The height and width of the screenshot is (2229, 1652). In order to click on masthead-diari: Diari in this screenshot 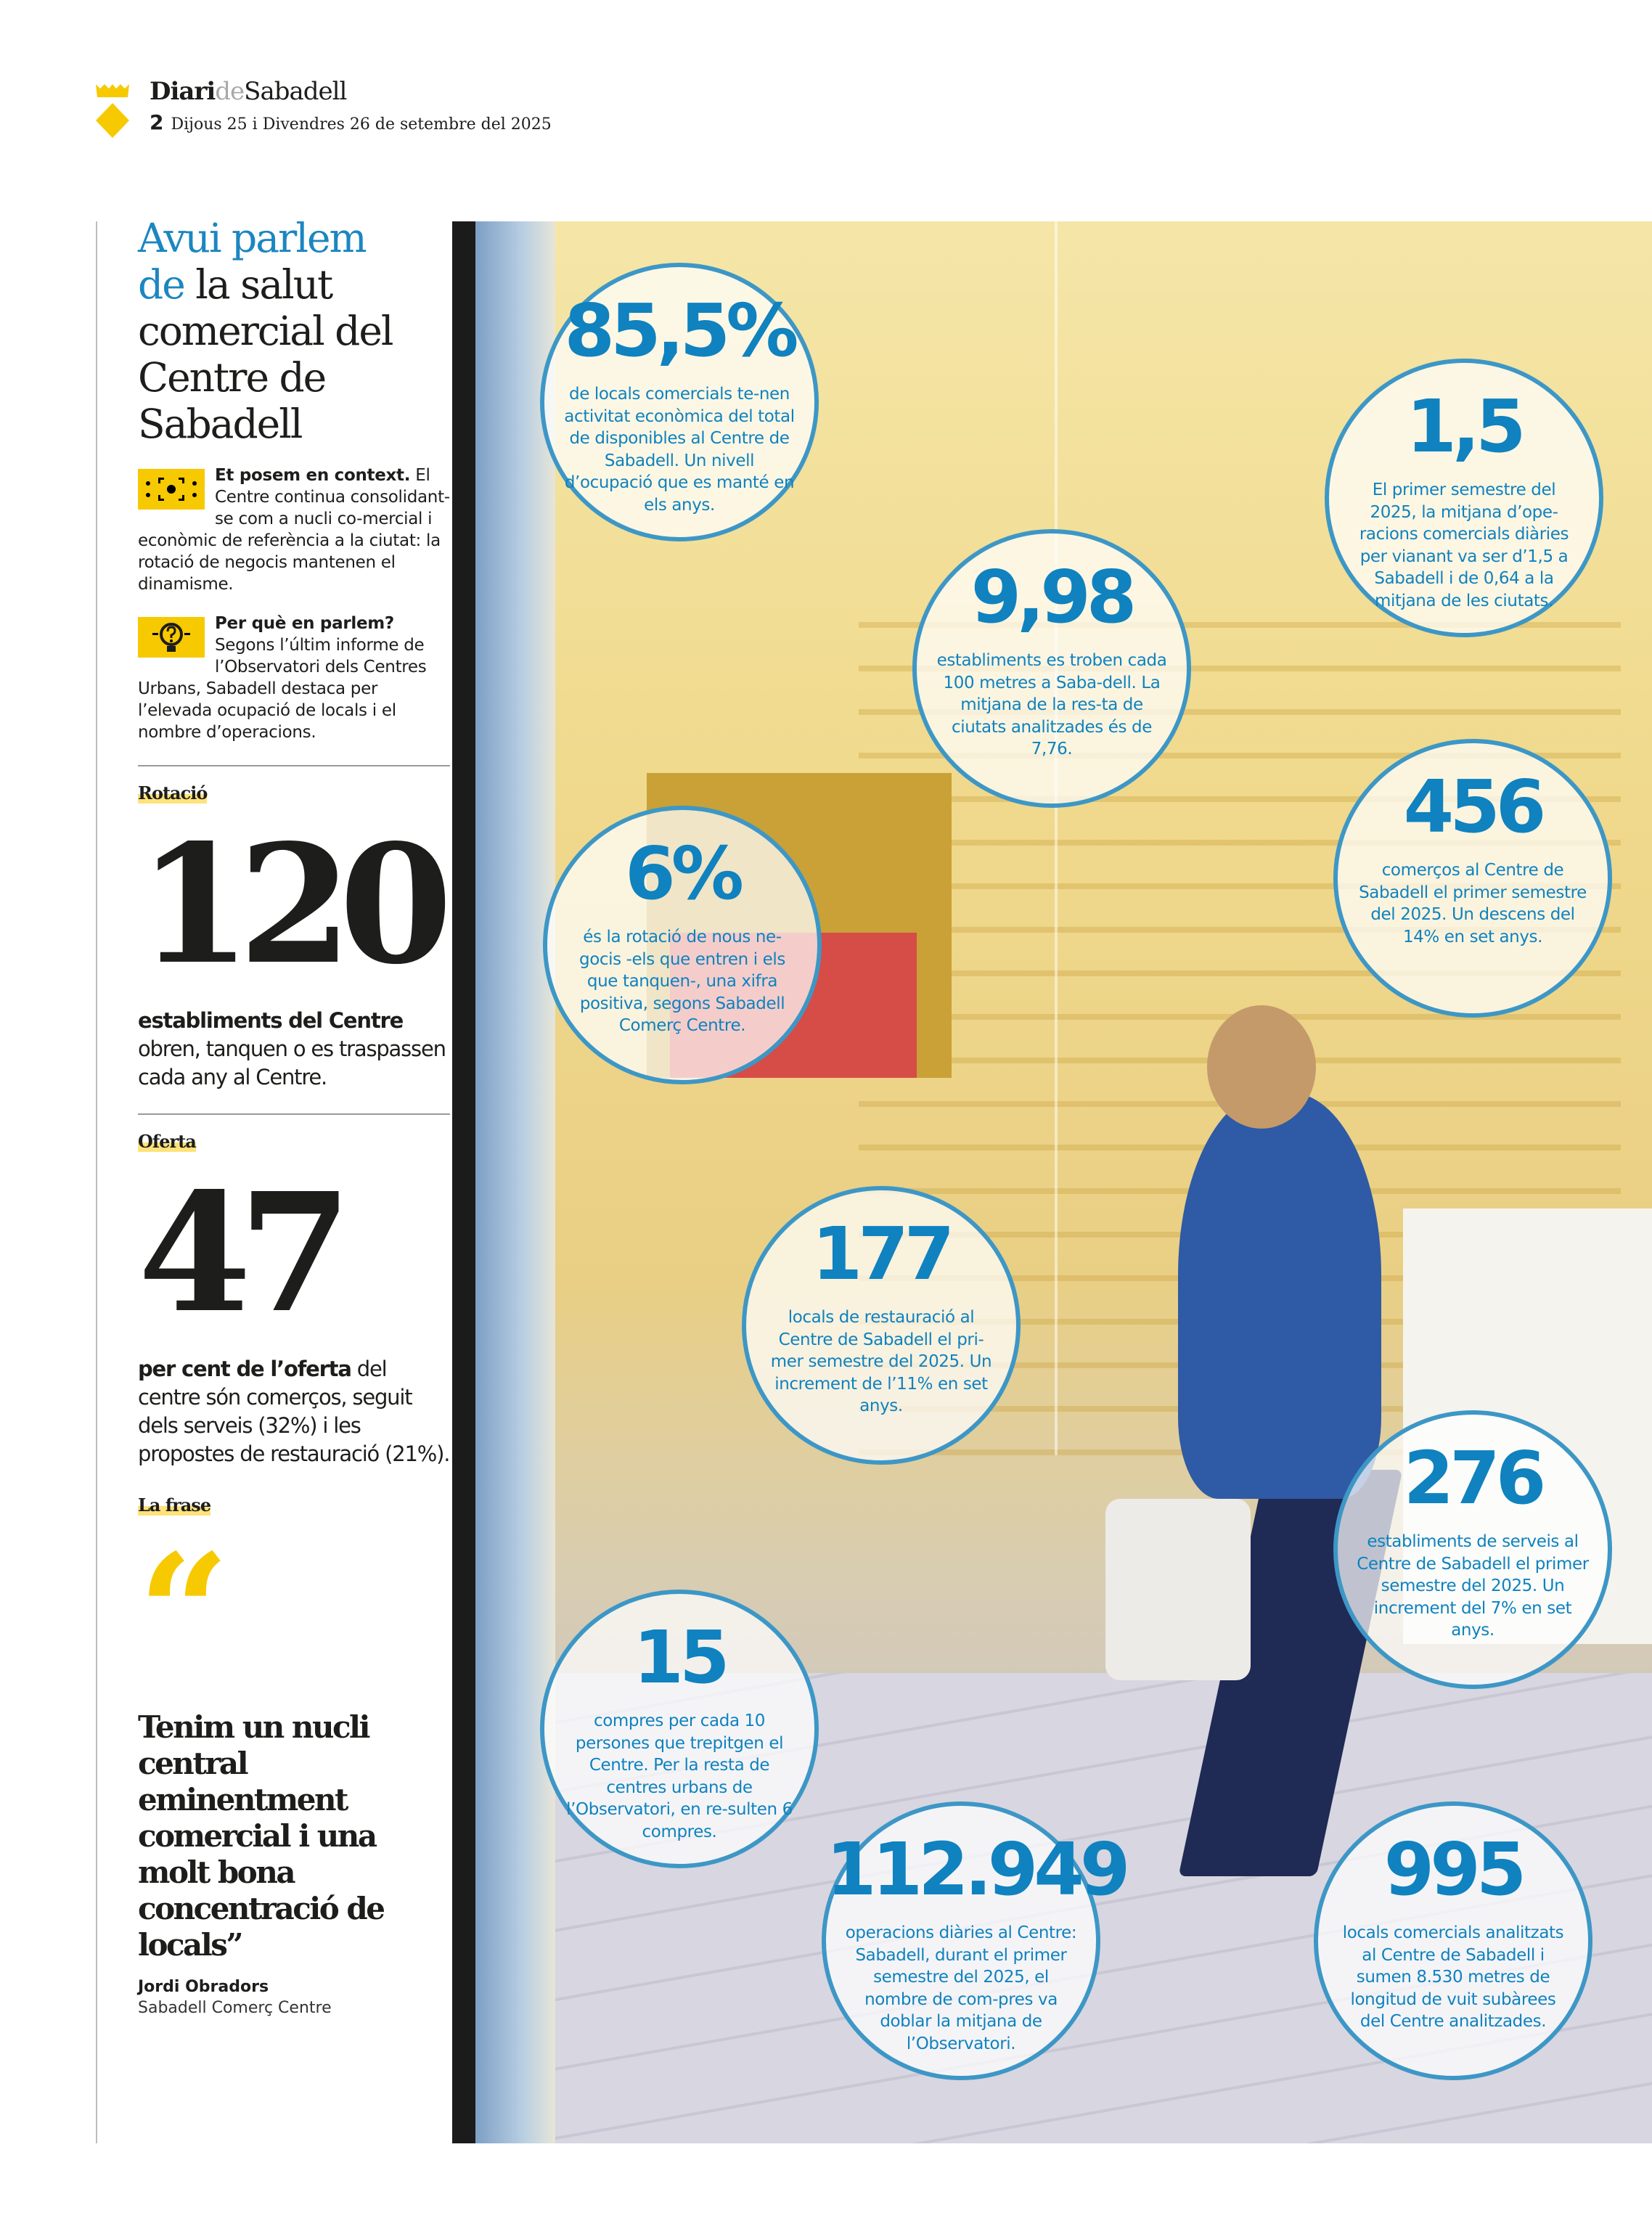, I will do `click(183, 91)`.